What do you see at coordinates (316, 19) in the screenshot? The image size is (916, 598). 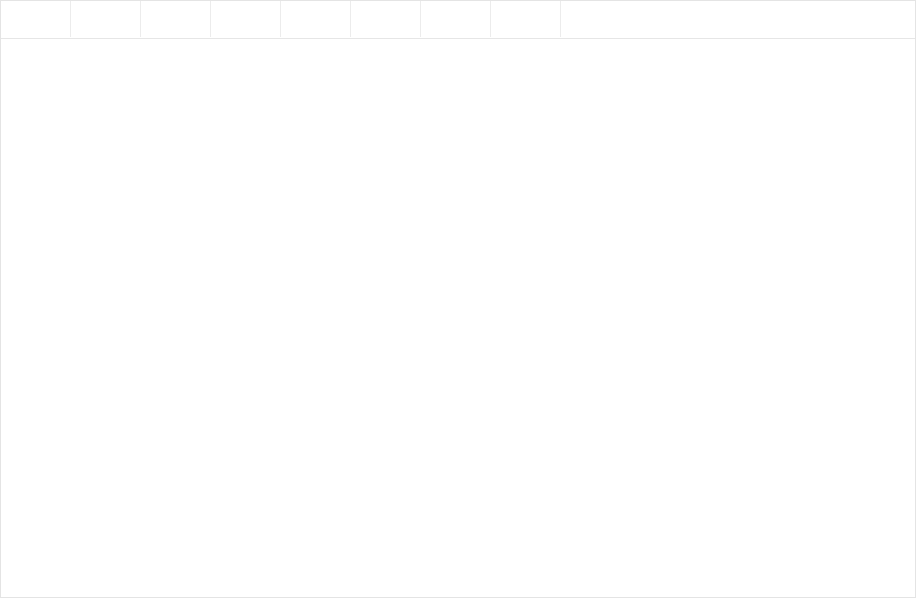 I see `tab-15min` at bounding box center [316, 19].